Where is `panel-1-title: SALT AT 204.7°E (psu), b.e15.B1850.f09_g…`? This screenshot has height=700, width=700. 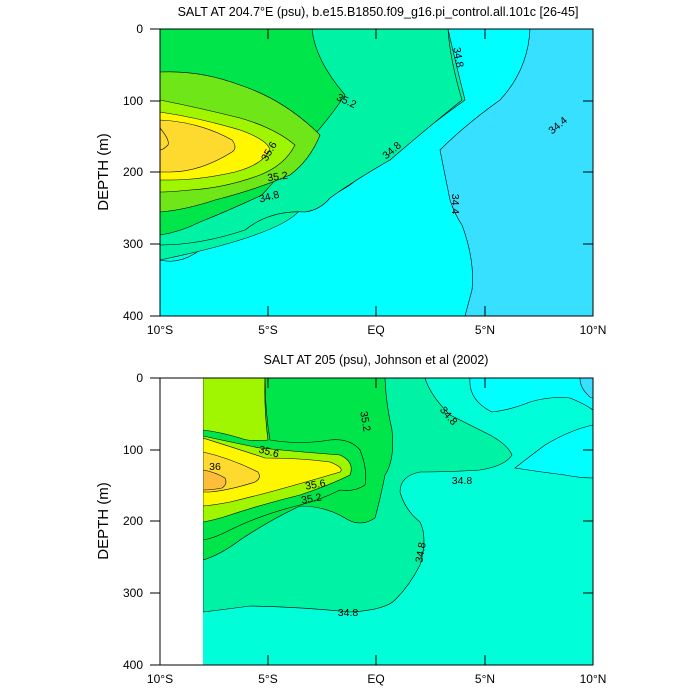
panel-1-title: SALT AT 204.7°E (psu), b.e15.B1850.f09_g… is located at coordinates (378, 12).